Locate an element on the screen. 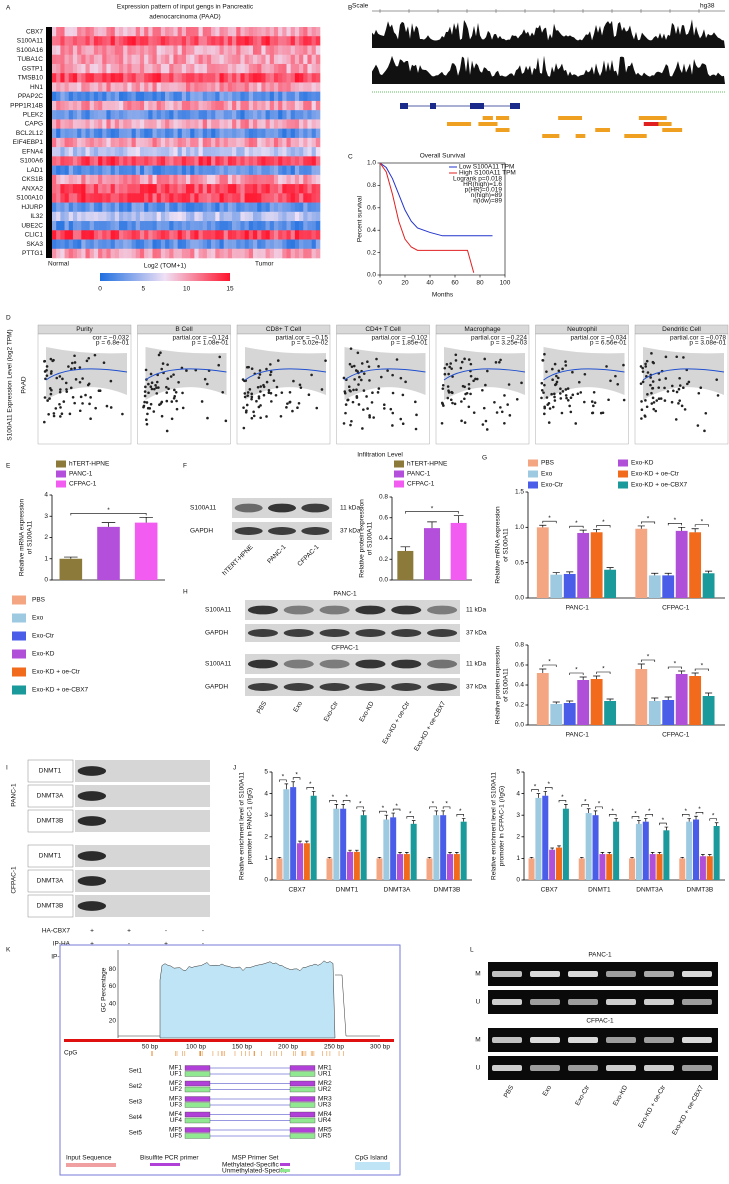  y-tick-label: 0.0 is located at coordinates (371, 275).